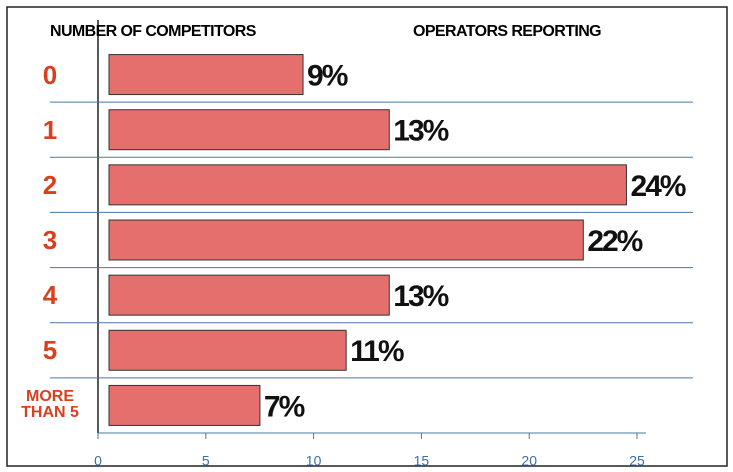 This screenshot has width=733, height=472. Describe the element at coordinates (98, 461) in the screenshot. I see `x-tick-label: 0` at that location.